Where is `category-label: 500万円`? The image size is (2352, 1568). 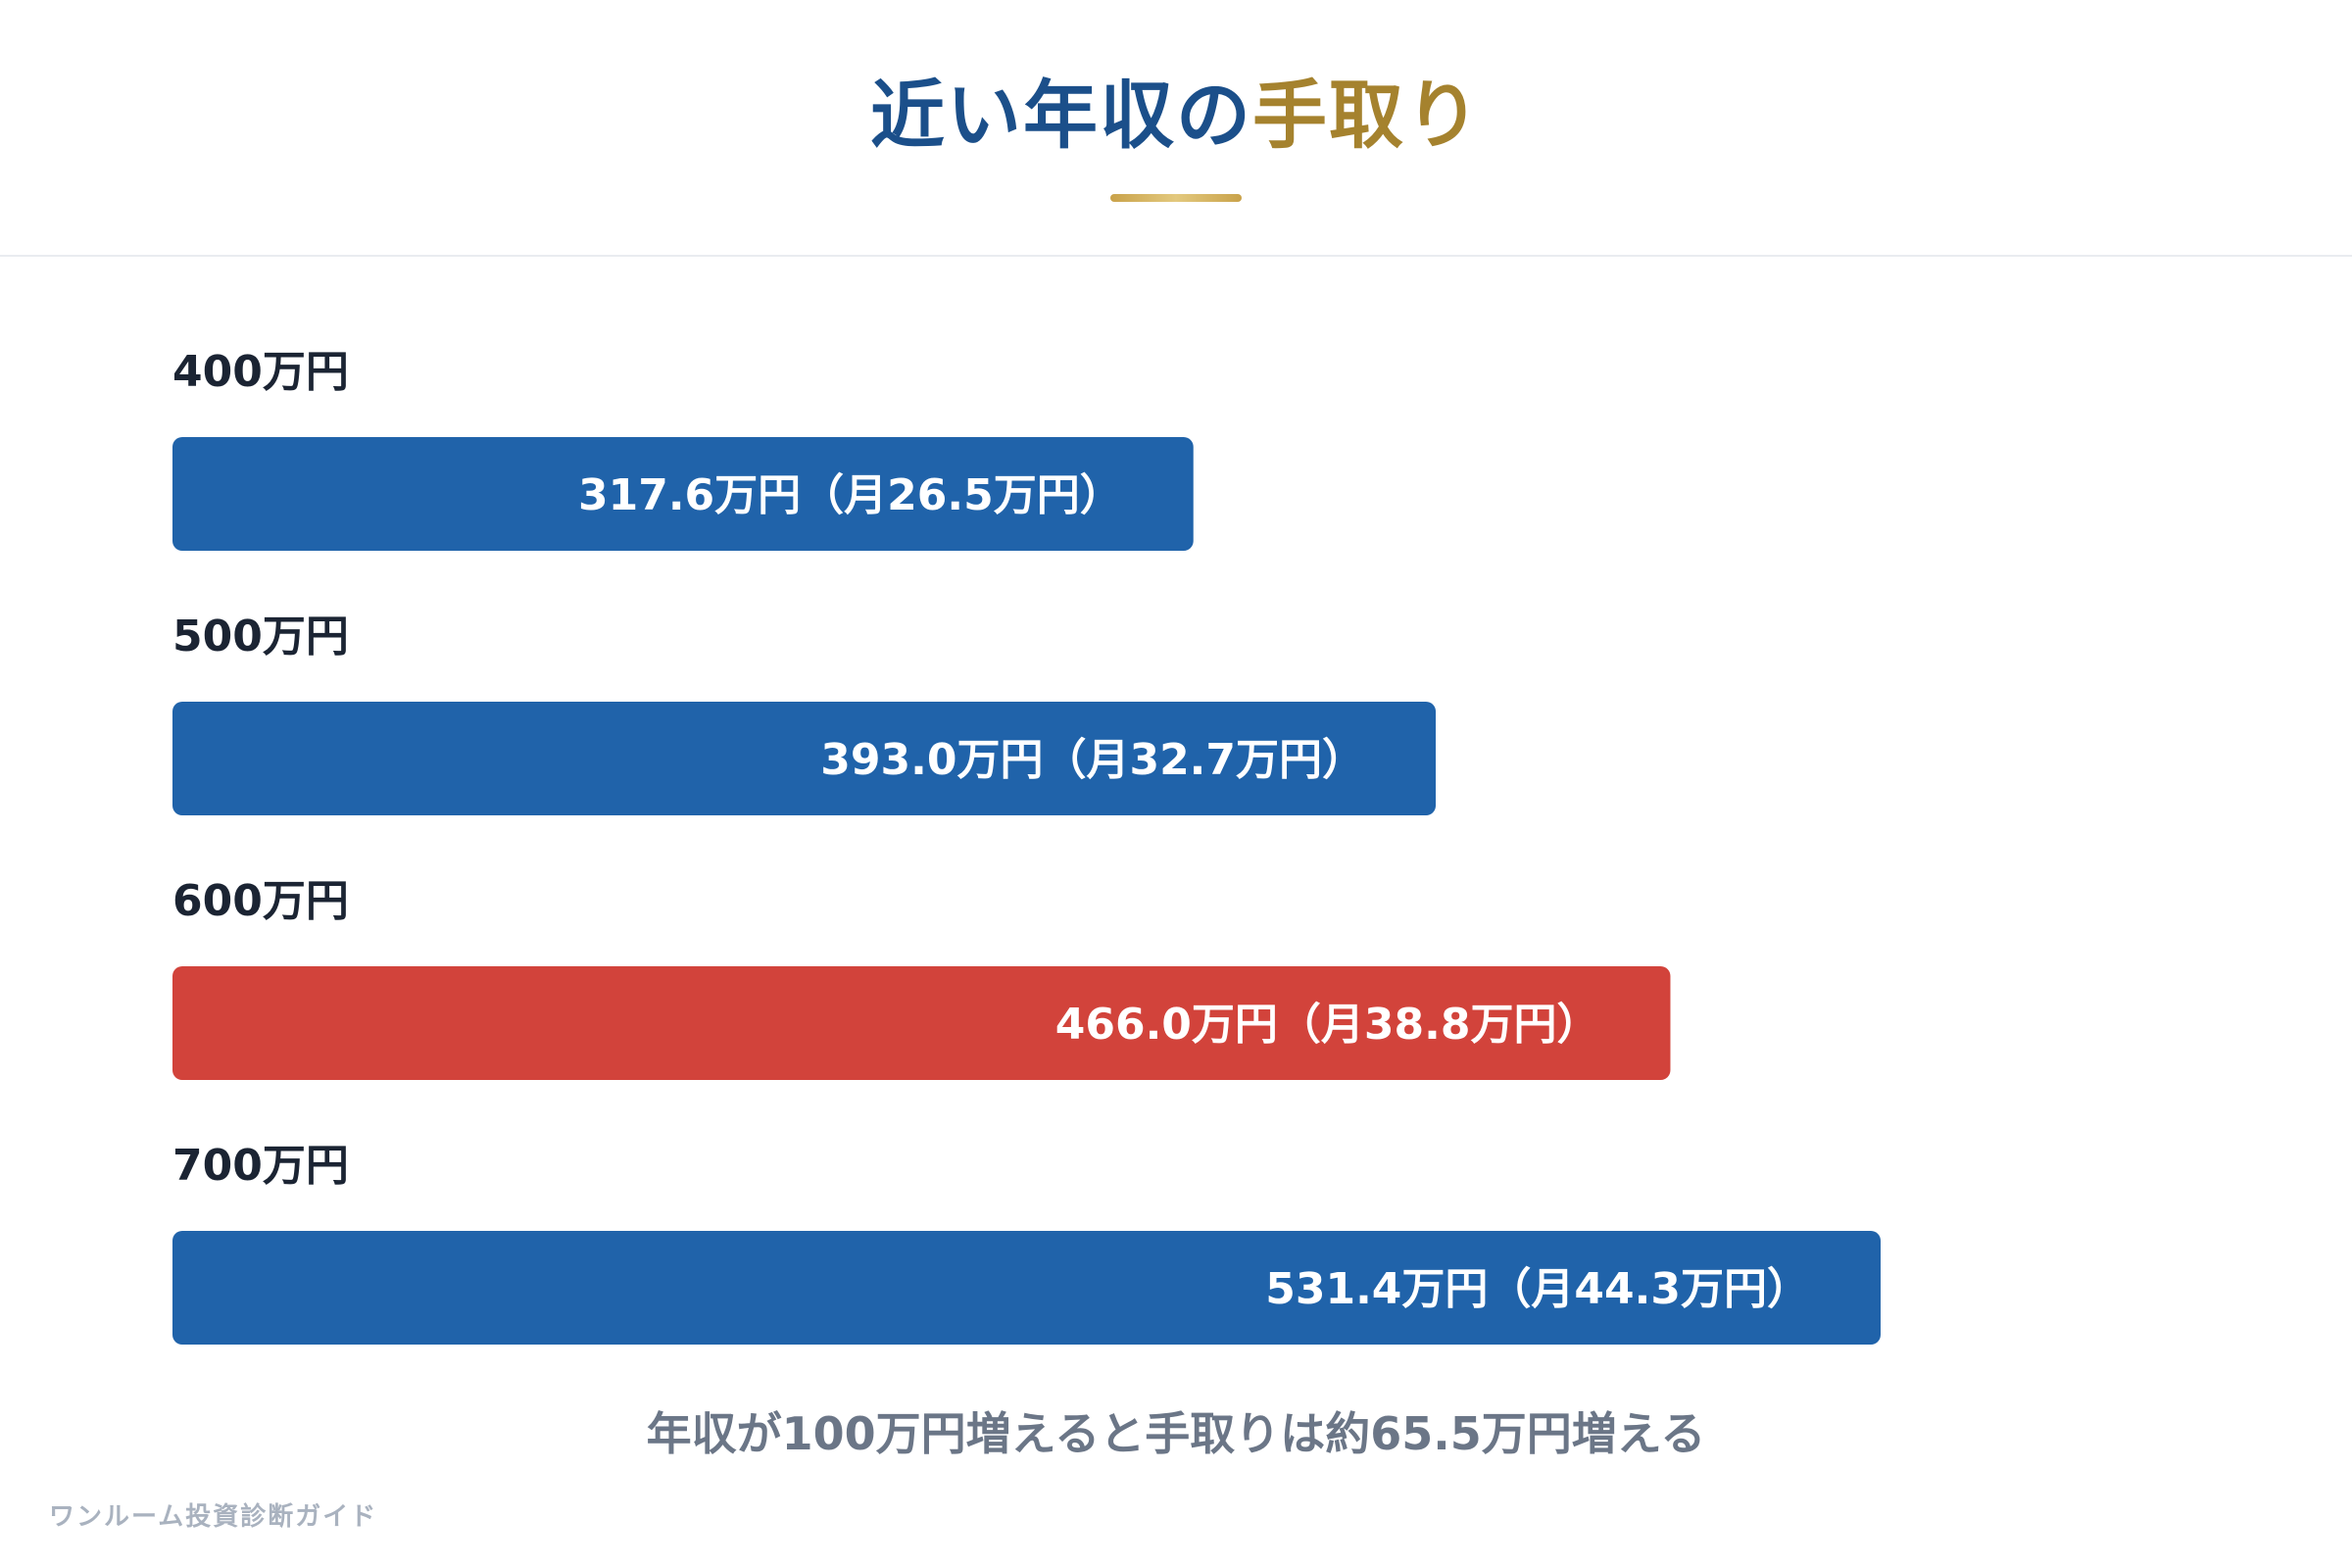
category-label: 500万円 is located at coordinates (260, 637).